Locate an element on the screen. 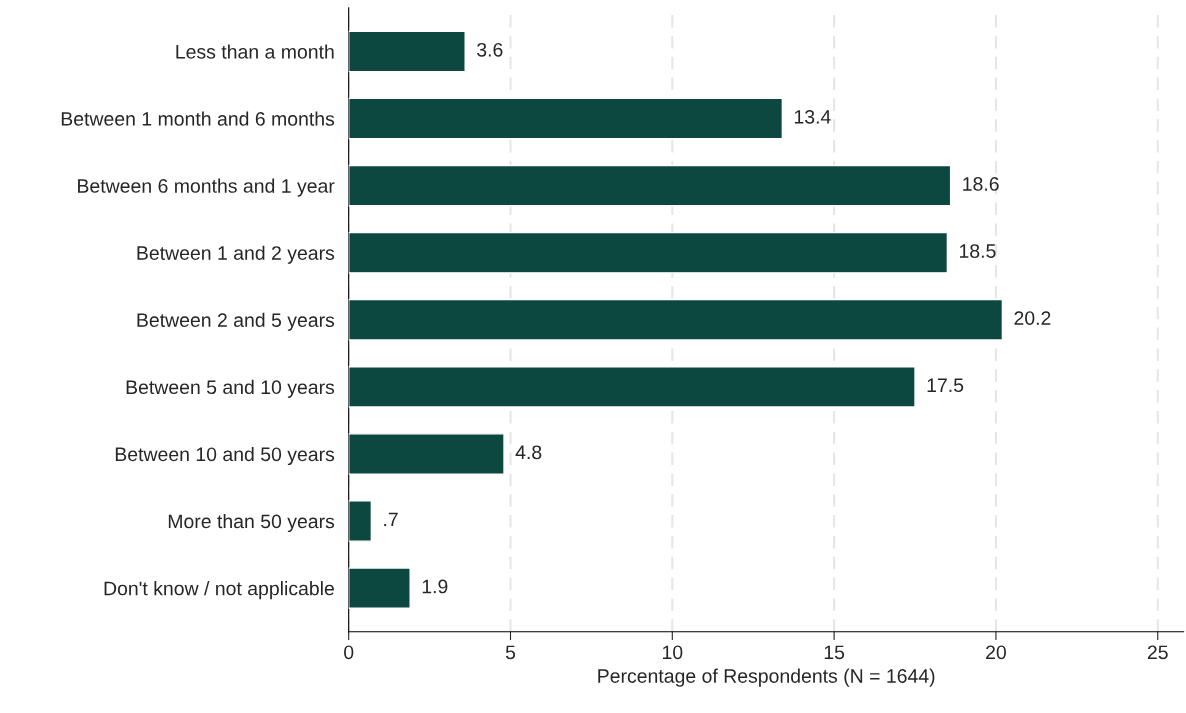 The height and width of the screenshot is (713, 1186). y-tick-label: Less than a month is located at coordinates (255, 51).